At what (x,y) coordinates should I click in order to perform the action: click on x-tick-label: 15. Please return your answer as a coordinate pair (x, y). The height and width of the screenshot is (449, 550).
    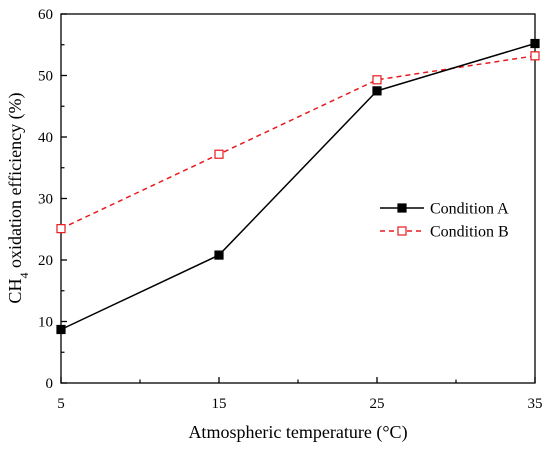
    Looking at the image, I should click on (219, 404).